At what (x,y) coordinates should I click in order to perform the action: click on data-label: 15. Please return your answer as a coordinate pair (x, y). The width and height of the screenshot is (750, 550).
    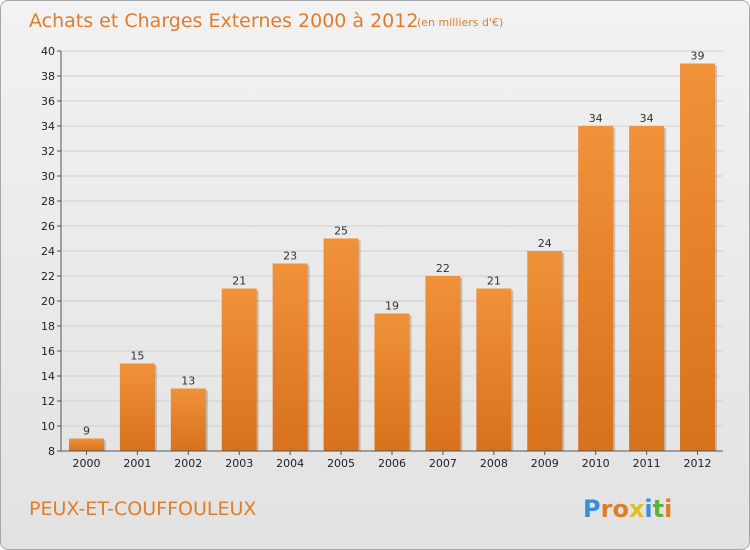
    Looking at the image, I should click on (137, 356).